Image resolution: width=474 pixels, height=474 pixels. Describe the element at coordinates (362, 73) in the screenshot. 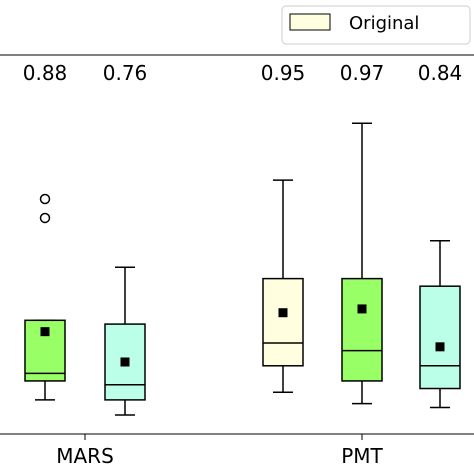

I see `box-value-label: 0.97` at that location.